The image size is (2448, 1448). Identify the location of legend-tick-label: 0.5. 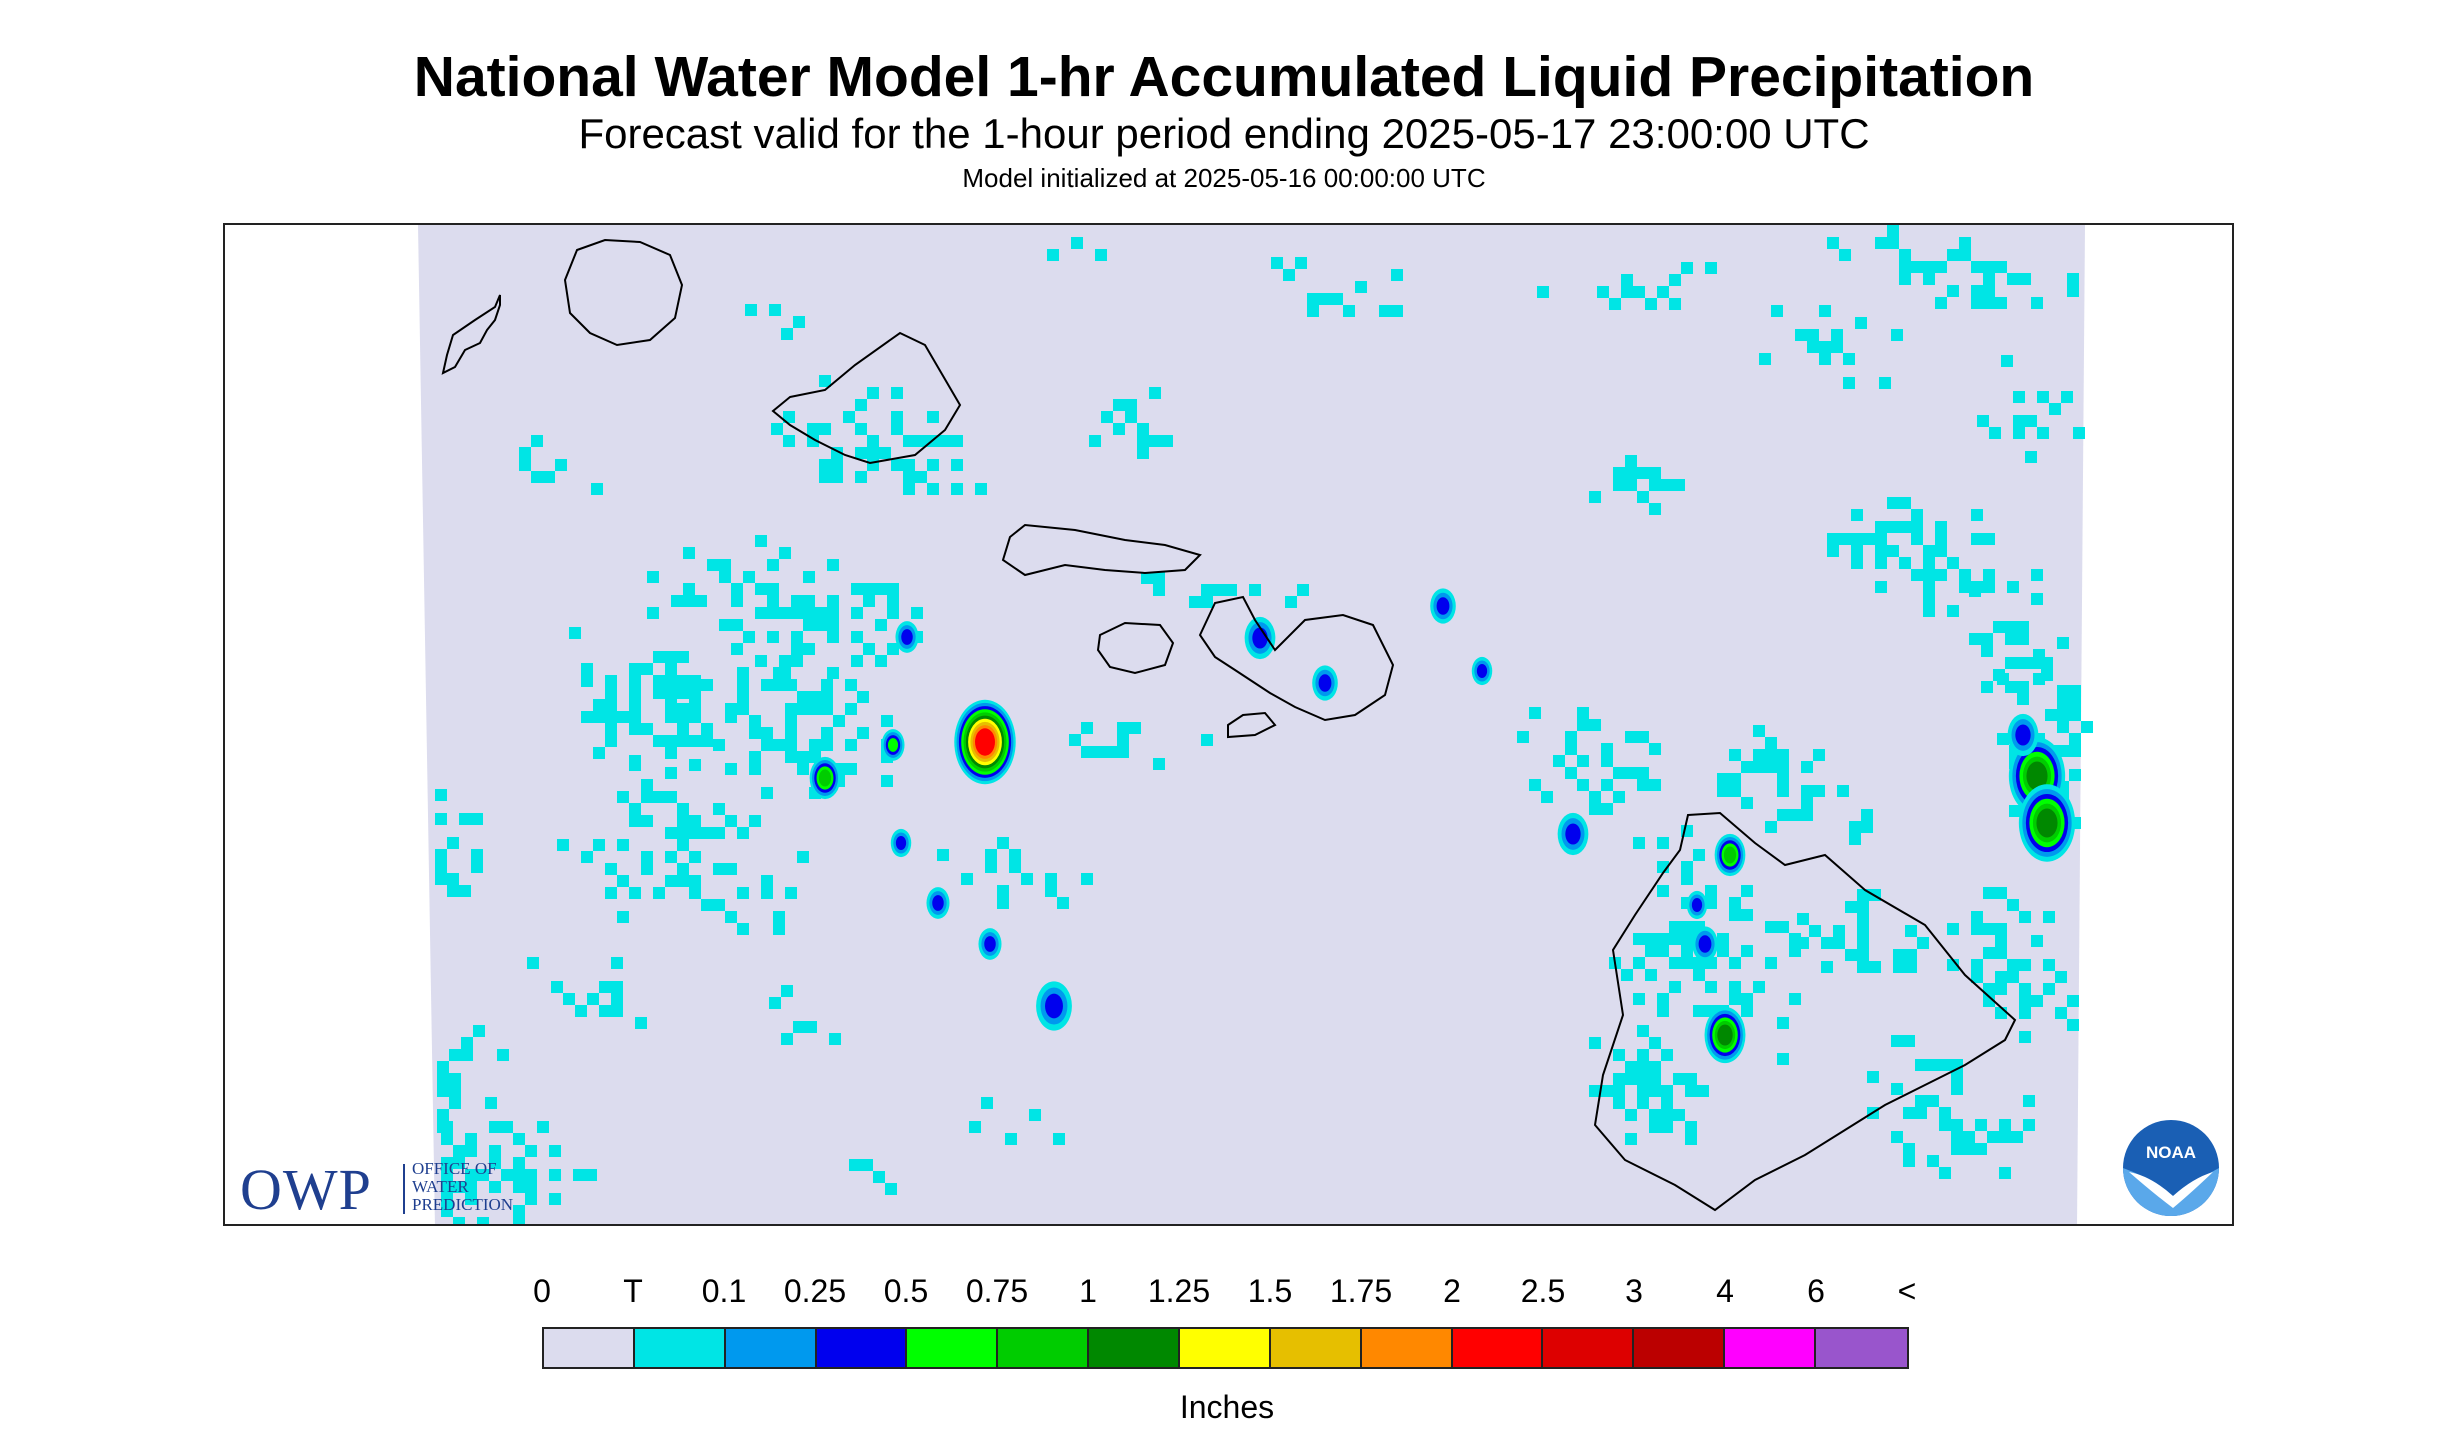
(906, 1291).